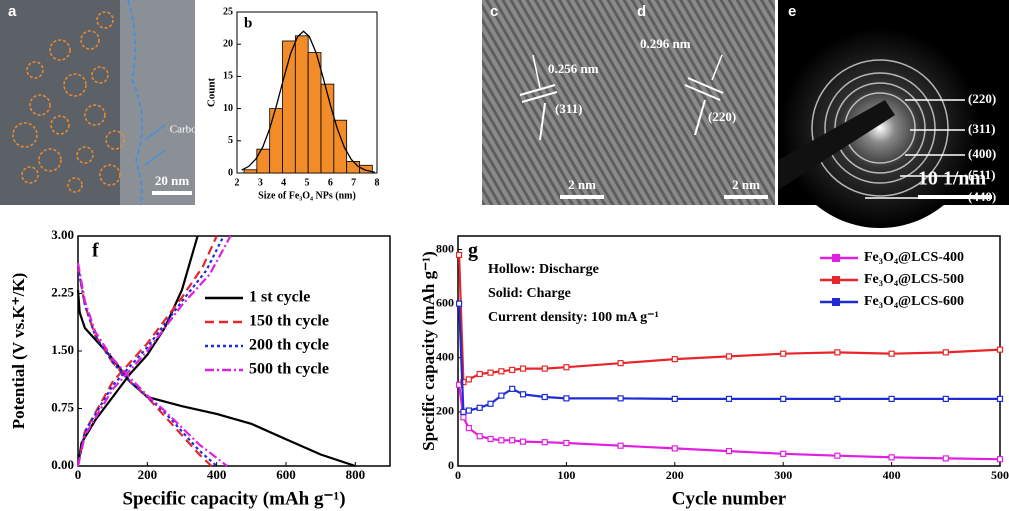 The height and width of the screenshot is (511, 1009). I want to click on panel-label: b, so click(248, 23).